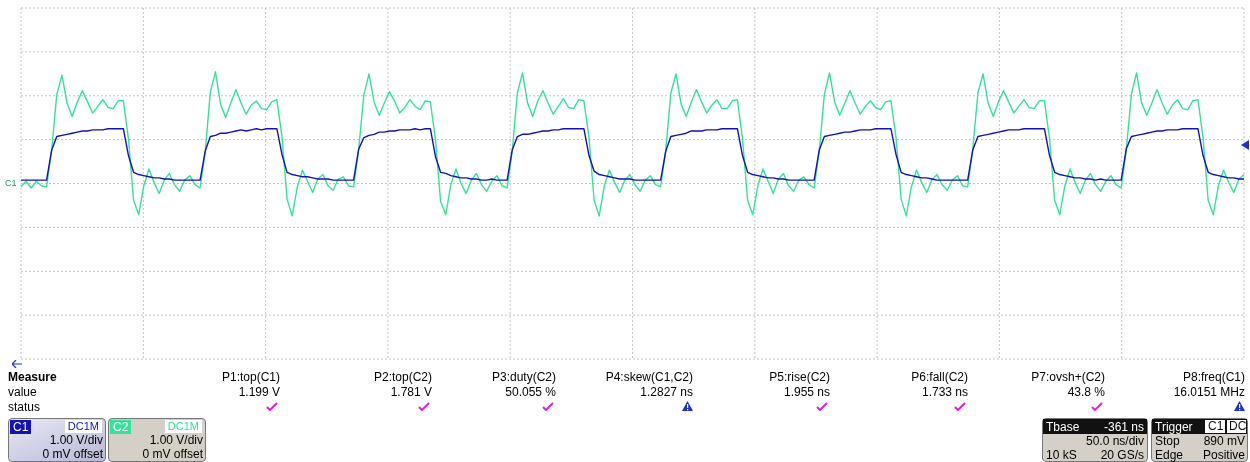  What do you see at coordinates (666, 392) in the screenshot?
I see `text: 1.2827 ns` at bounding box center [666, 392].